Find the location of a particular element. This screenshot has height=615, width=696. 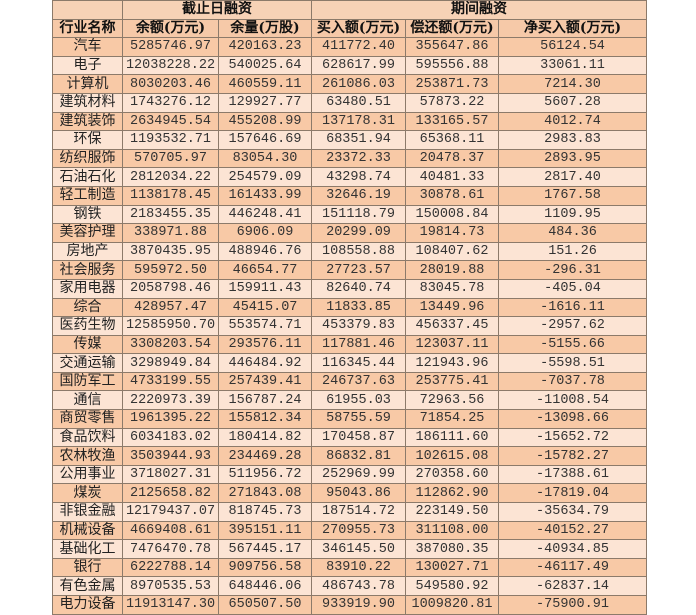

cell-repay: 108407.62 is located at coordinates (452, 251).